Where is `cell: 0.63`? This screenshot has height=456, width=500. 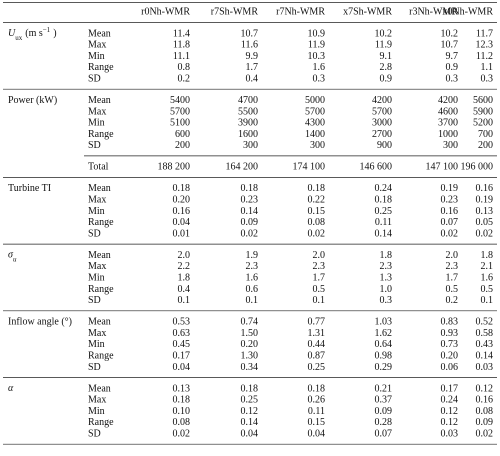 cell: 0.63 is located at coordinates (182, 333).